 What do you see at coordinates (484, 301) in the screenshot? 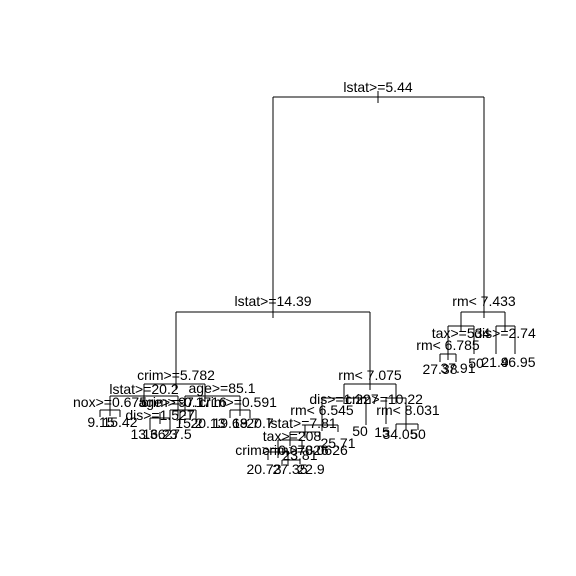
I see `split-label-n3: rm< 7.433` at bounding box center [484, 301].